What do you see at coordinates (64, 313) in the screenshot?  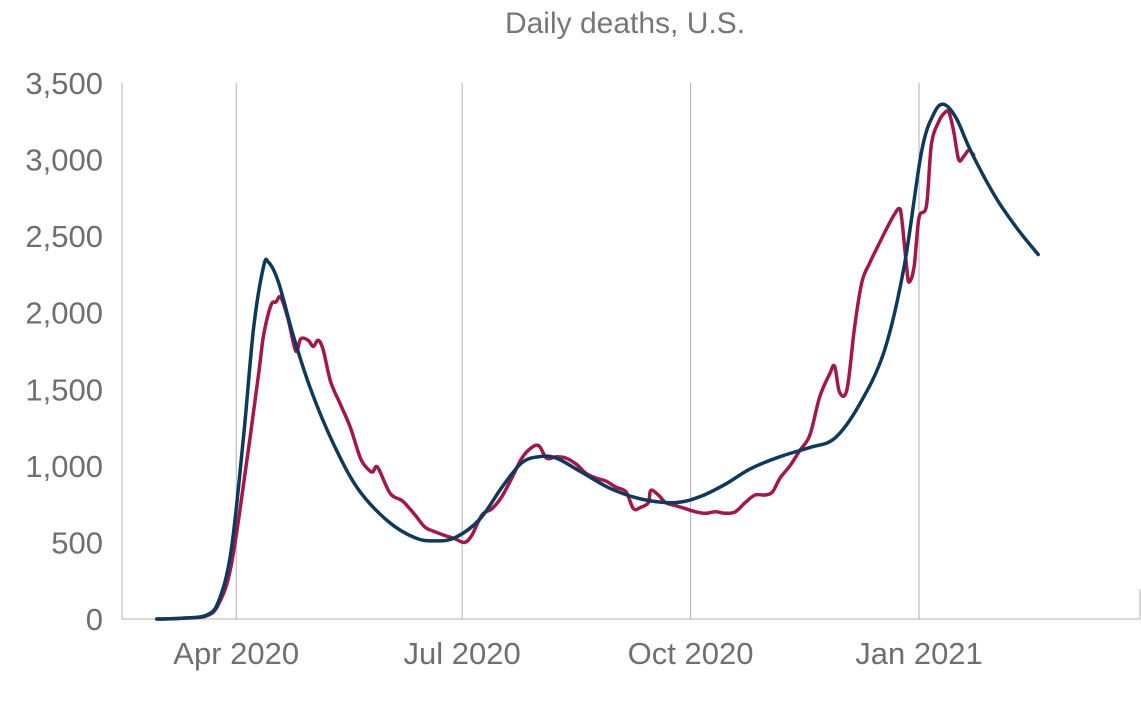 I see `y-tick-label: 2,000` at bounding box center [64, 313].